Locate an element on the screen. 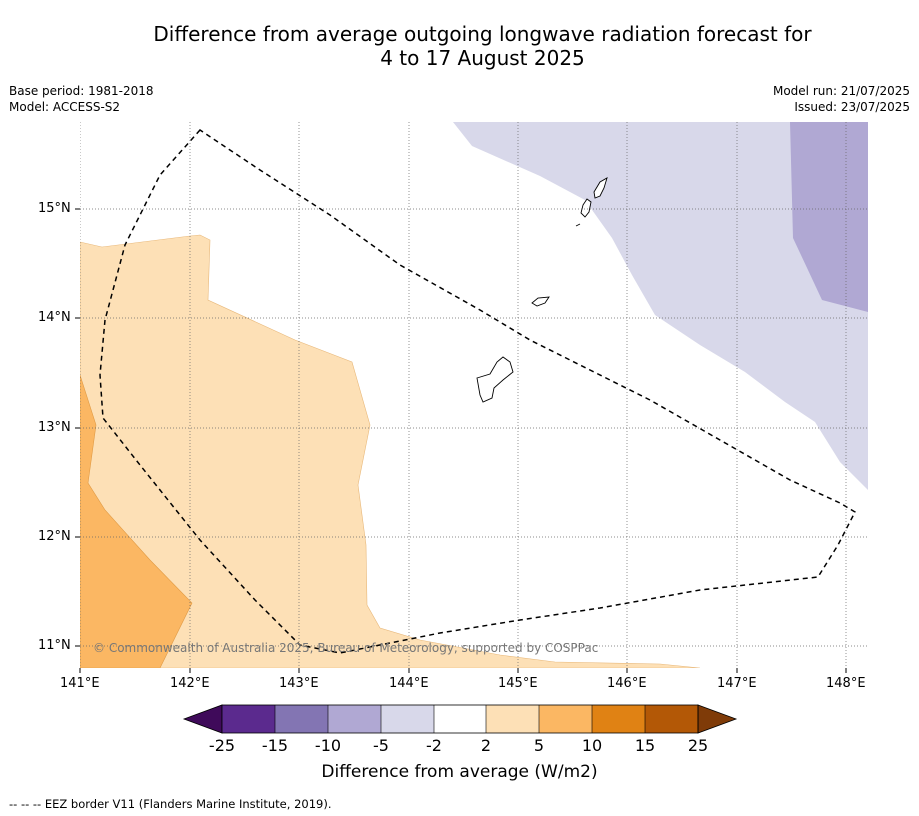 The image size is (919, 816). colorbar-extend-high is located at coordinates (717, 719).